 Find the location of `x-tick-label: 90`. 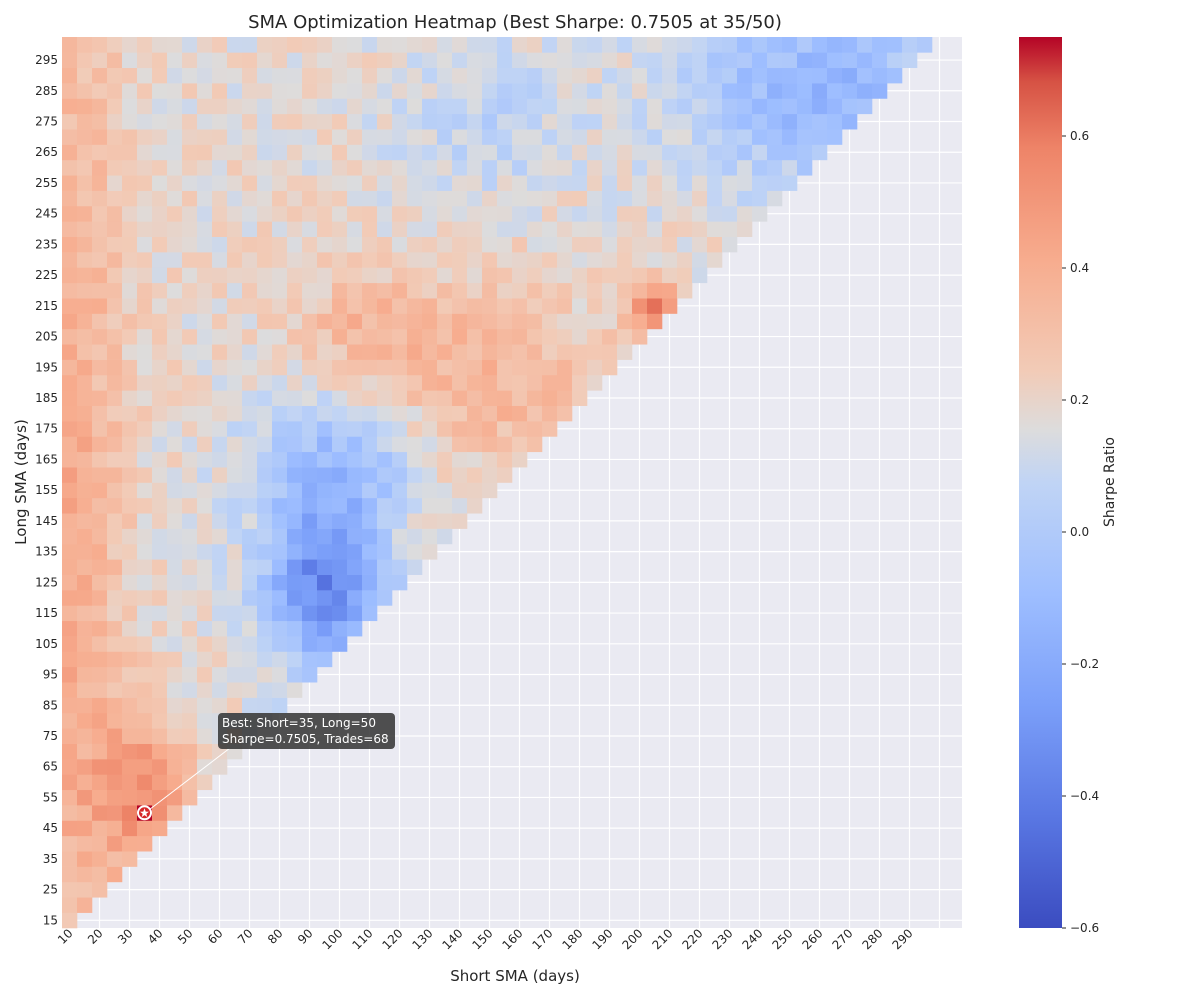

x-tick-label: 90 is located at coordinates (305, 936).